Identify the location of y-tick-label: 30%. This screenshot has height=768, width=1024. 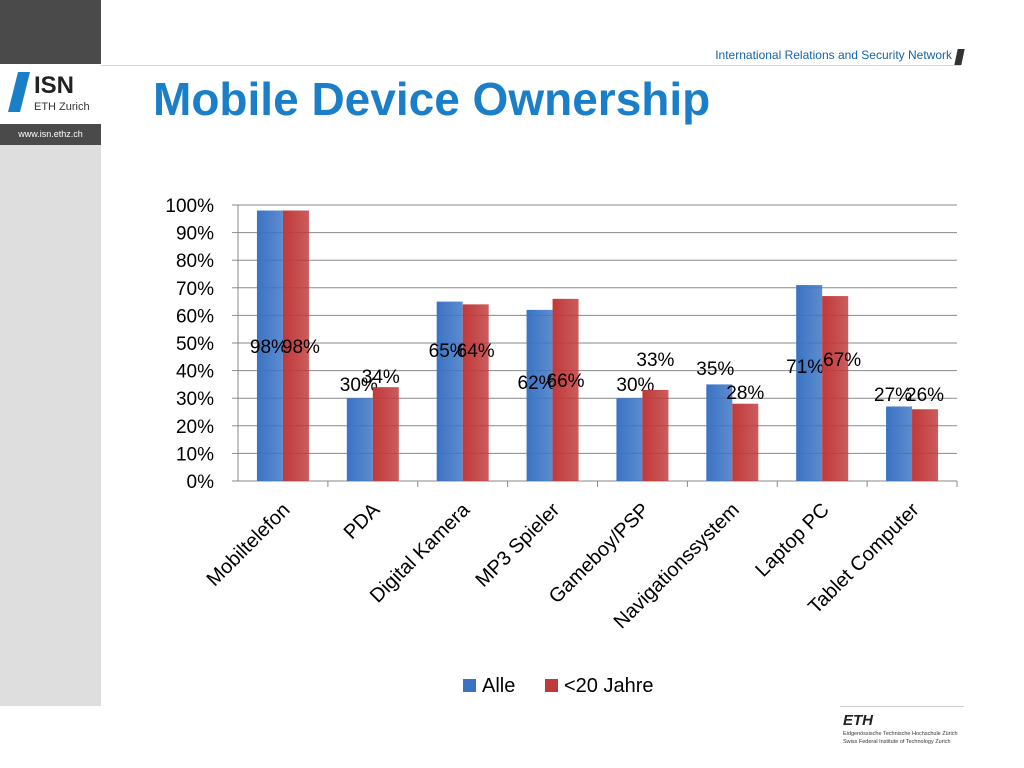
(195, 399).